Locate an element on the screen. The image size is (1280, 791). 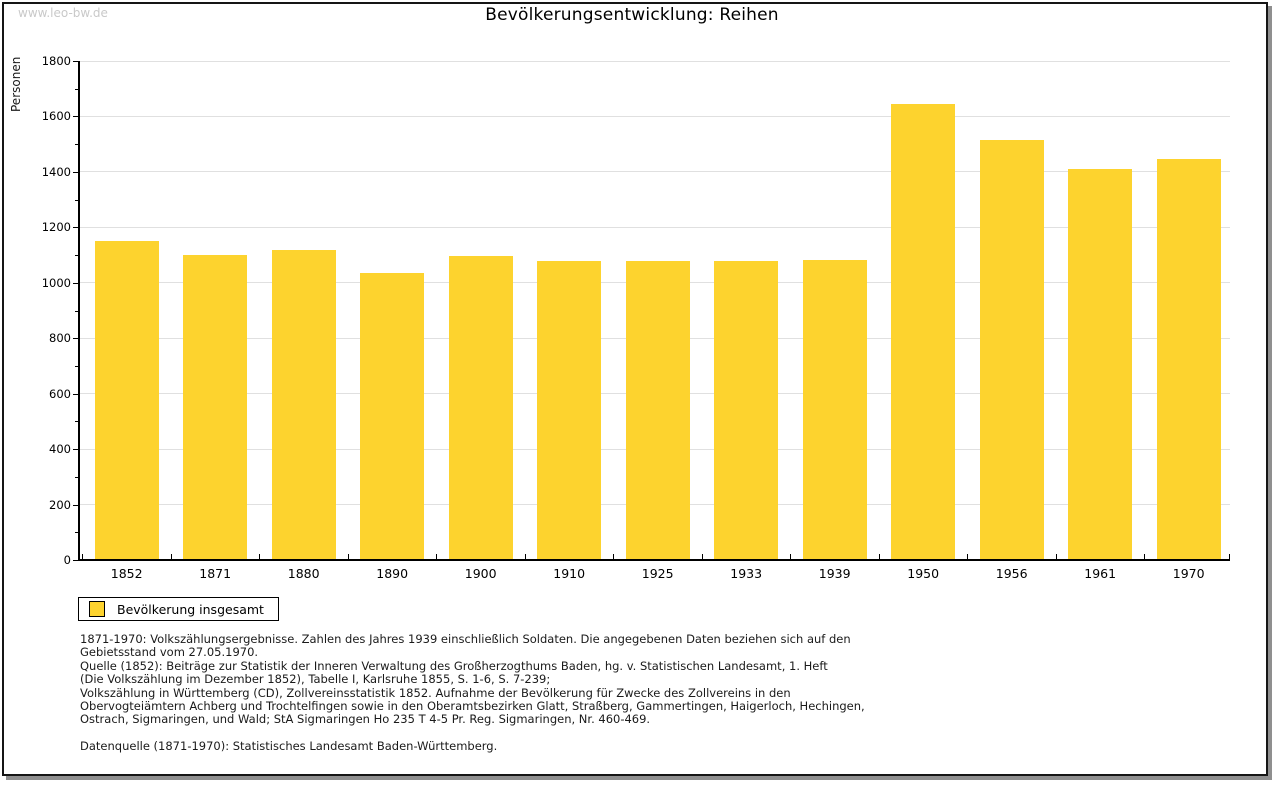
y-tick-label: 600 is located at coordinates (60, 393).